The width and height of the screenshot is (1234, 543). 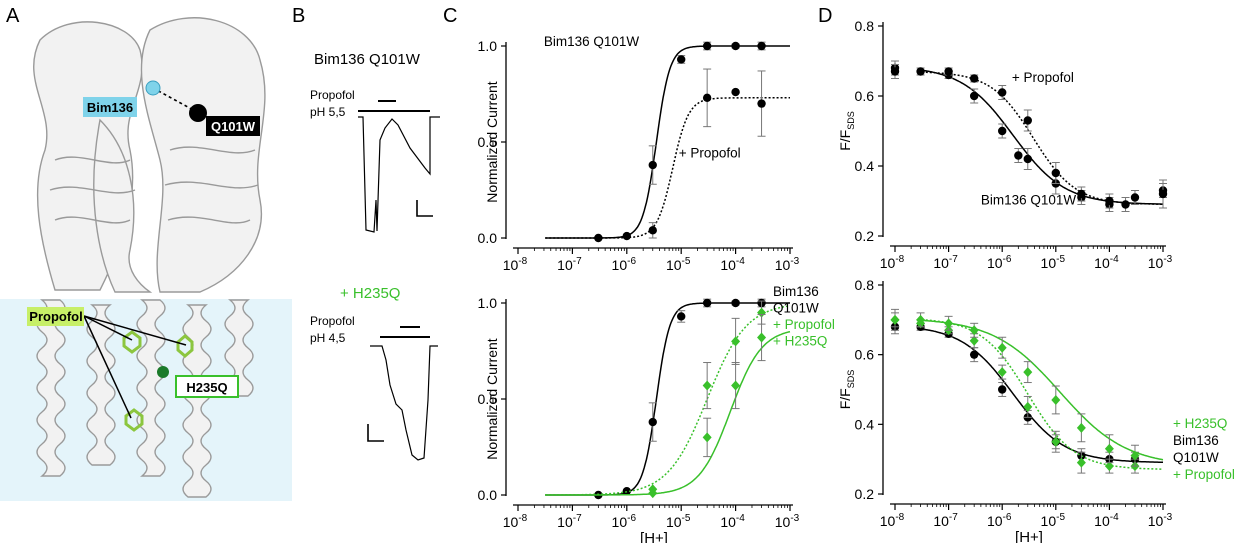 What do you see at coordinates (328, 338) in the screenshot?
I see `panel-b-bottom-condition-2: pH 4,5` at bounding box center [328, 338].